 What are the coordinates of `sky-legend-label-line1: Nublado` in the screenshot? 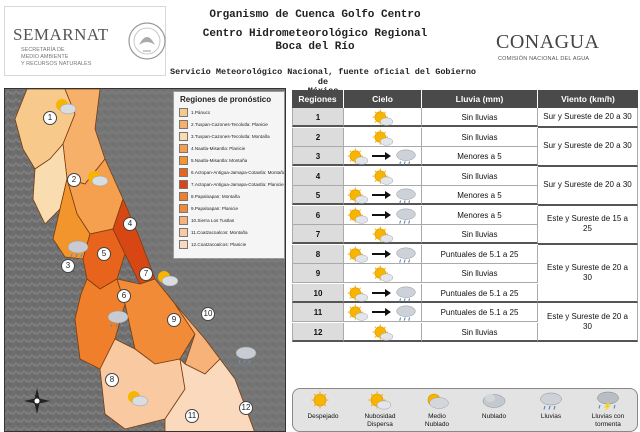 It's located at (494, 416).